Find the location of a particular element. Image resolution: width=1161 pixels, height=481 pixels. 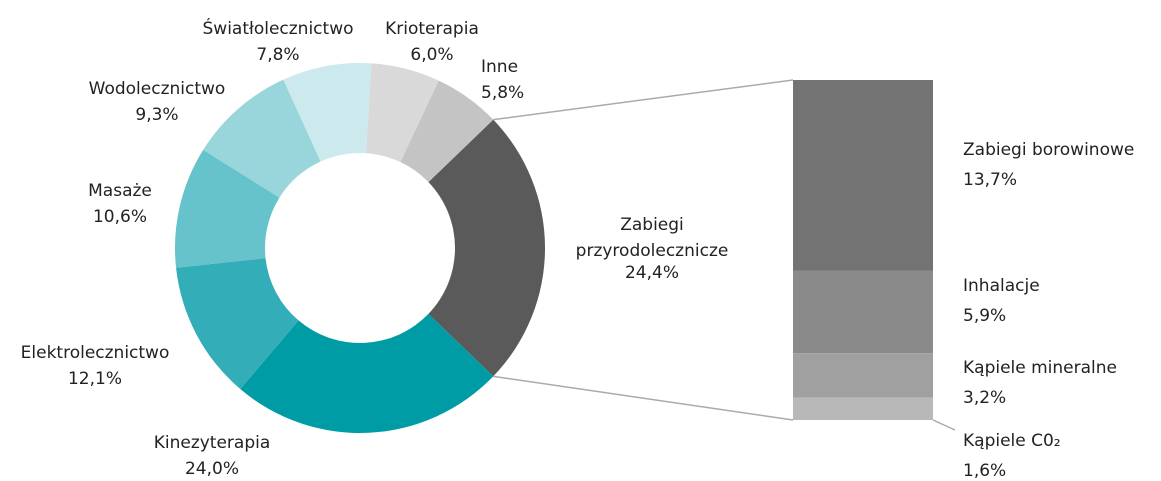

slice-name: Światłolecznictwo is located at coordinates (278, 29).